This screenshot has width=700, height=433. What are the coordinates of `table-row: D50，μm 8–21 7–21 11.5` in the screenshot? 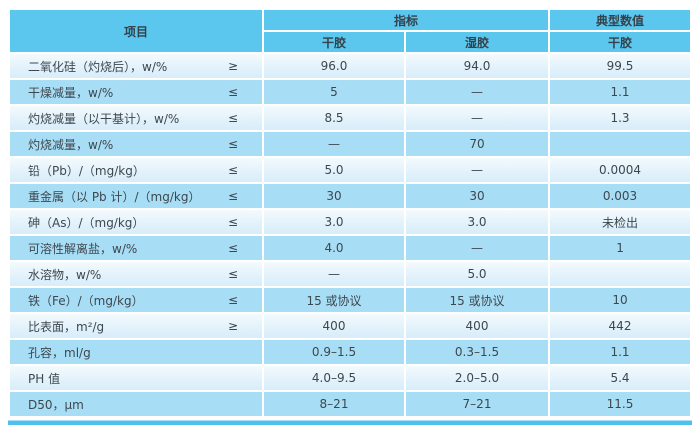 It's located at (350, 404).